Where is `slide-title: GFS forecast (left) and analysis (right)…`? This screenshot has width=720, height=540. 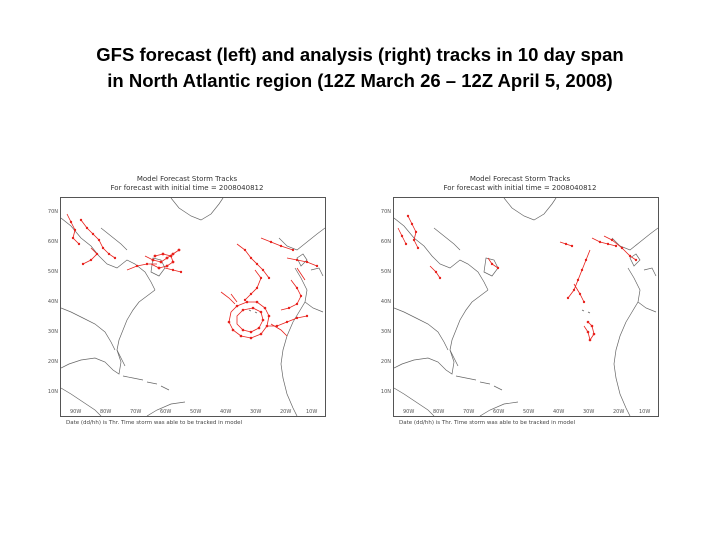 slide-title: GFS forecast (left) and analysis (right)… is located at coordinates (360, 68).